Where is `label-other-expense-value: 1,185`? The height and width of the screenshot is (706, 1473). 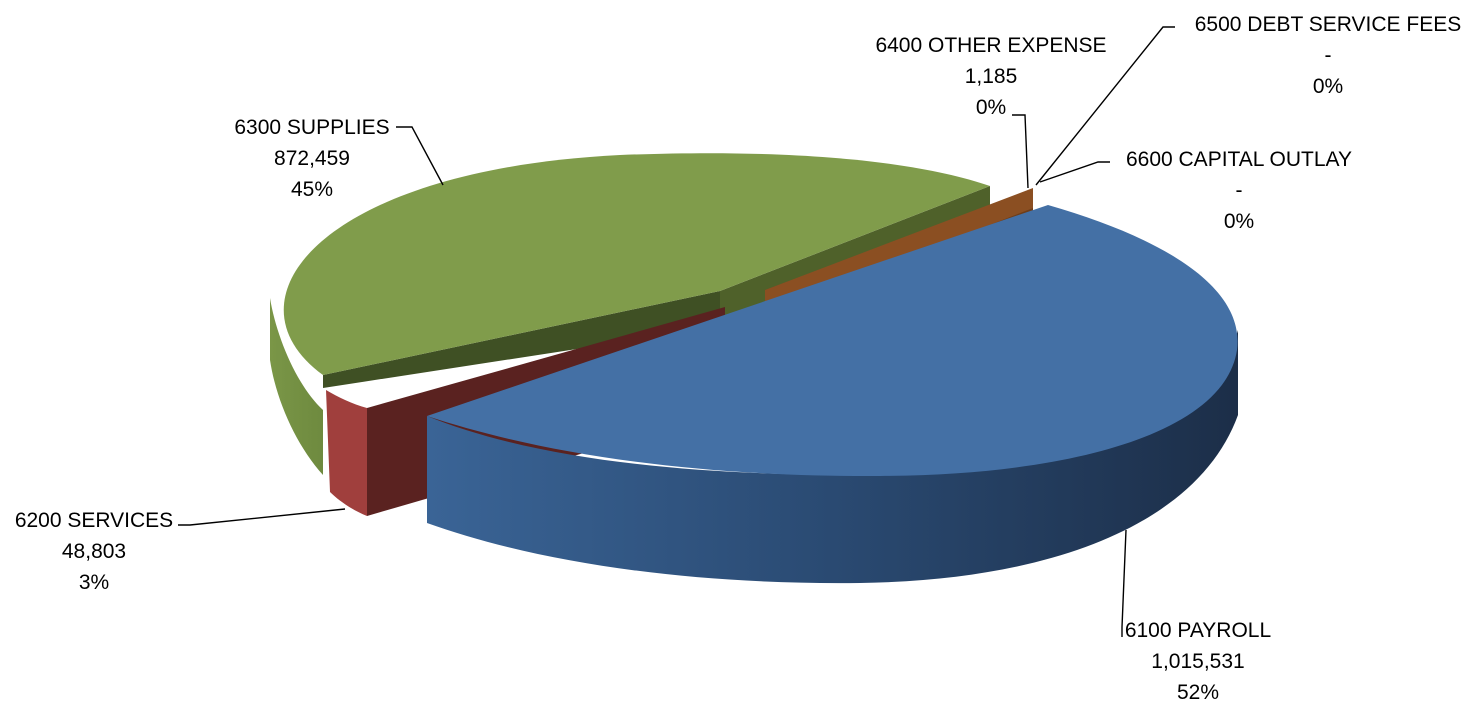 label-other-expense-value: 1,185 is located at coordinates (991, 76).